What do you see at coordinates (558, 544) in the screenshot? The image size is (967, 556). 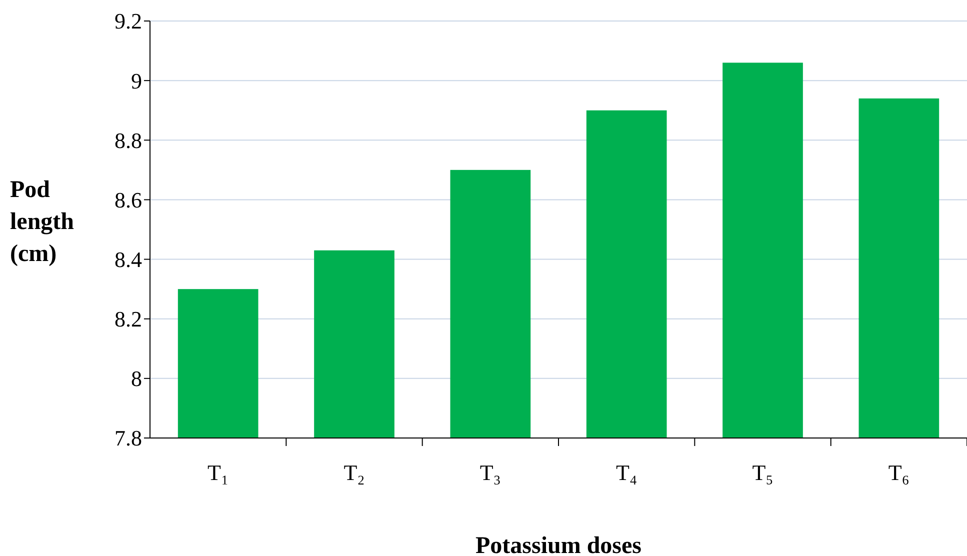 I see `x-axis-title: Potassium doses` at bounding box center [558, 544].